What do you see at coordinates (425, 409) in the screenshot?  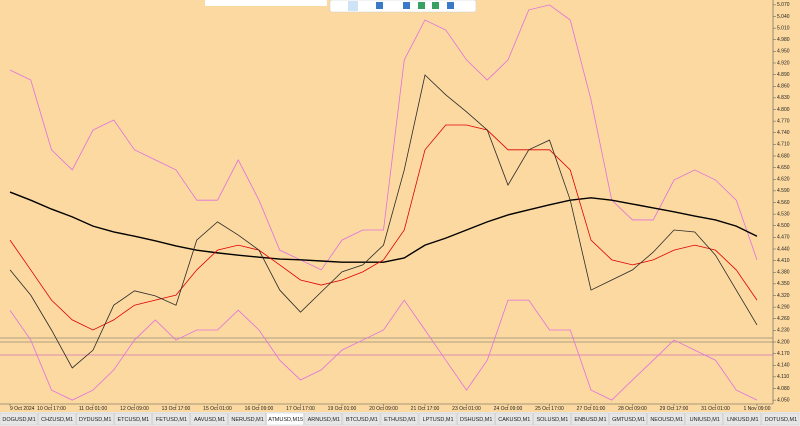 I see `x-tick-label: 21 Oct 17:00` at bounding box center [425, 409].